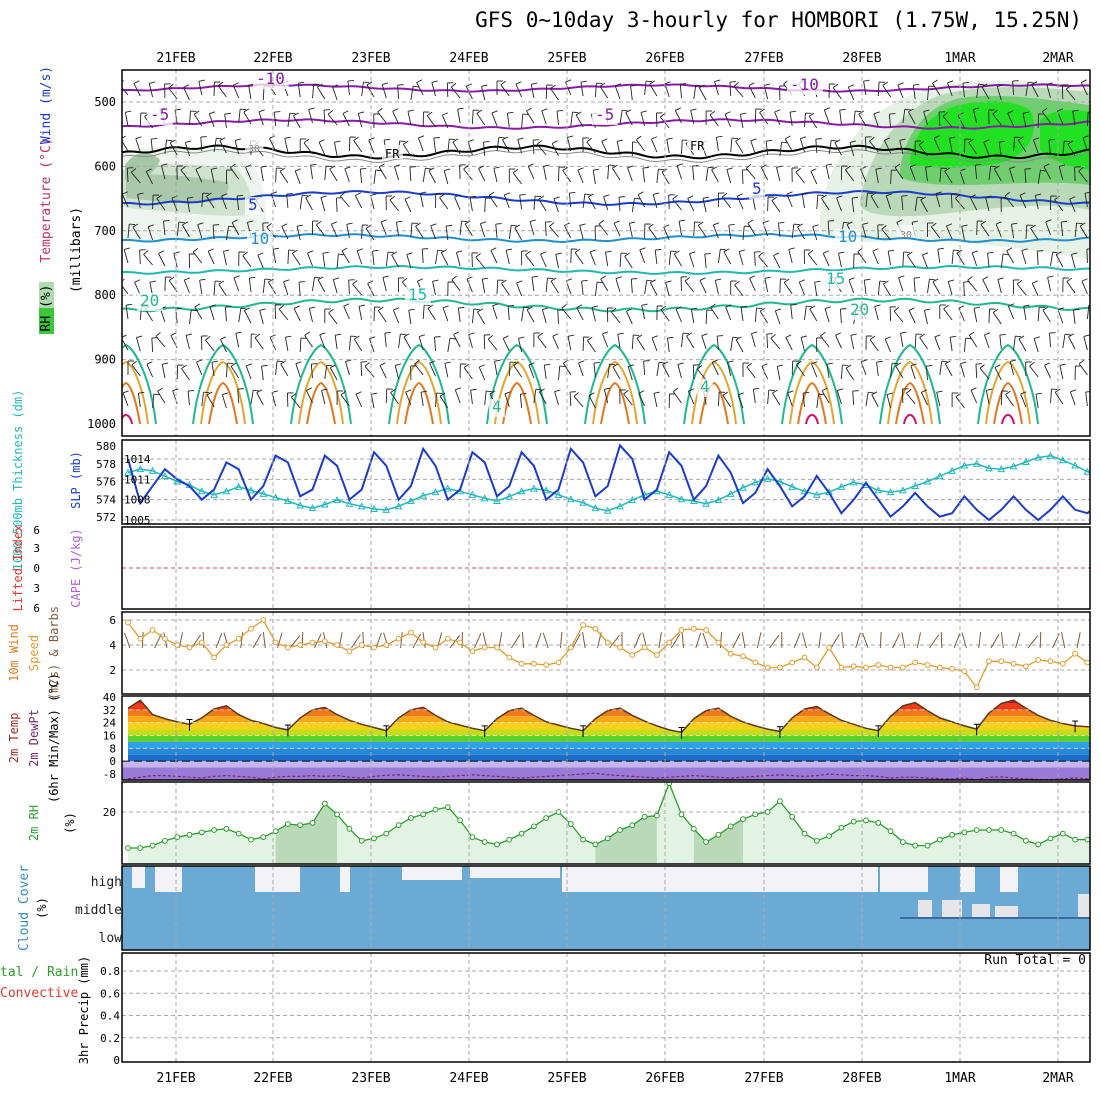  What do you see at coordinates (606, 1004) in the screenshot?
I see `precip-plot` at bounding box center [606, 1004].